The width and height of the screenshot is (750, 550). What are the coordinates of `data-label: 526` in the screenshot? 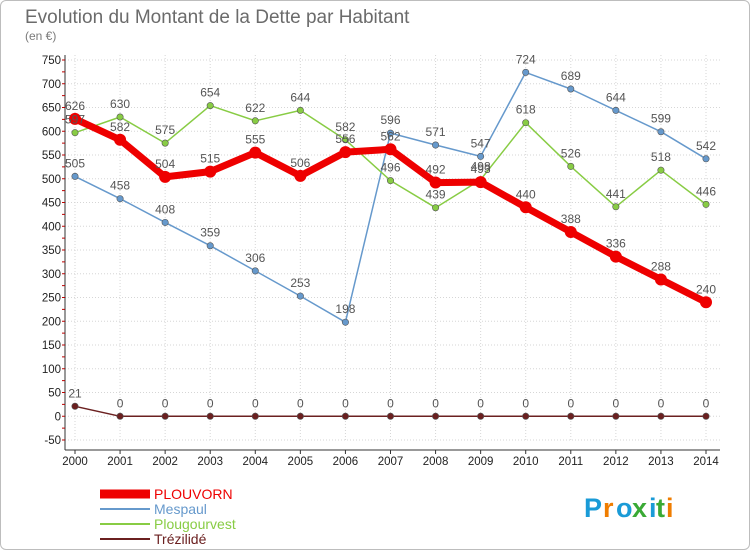 It's located at (571, 153).